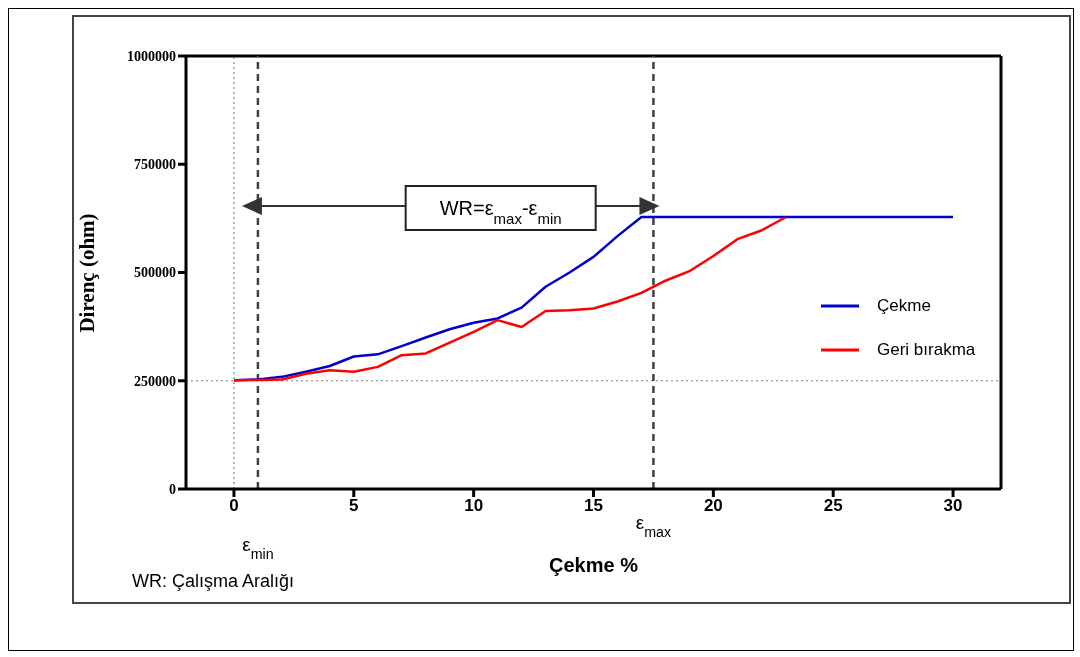 The image size is (1080, 657). I want to click on ref-line-label: ε$_{max}$, so click(653, 526).